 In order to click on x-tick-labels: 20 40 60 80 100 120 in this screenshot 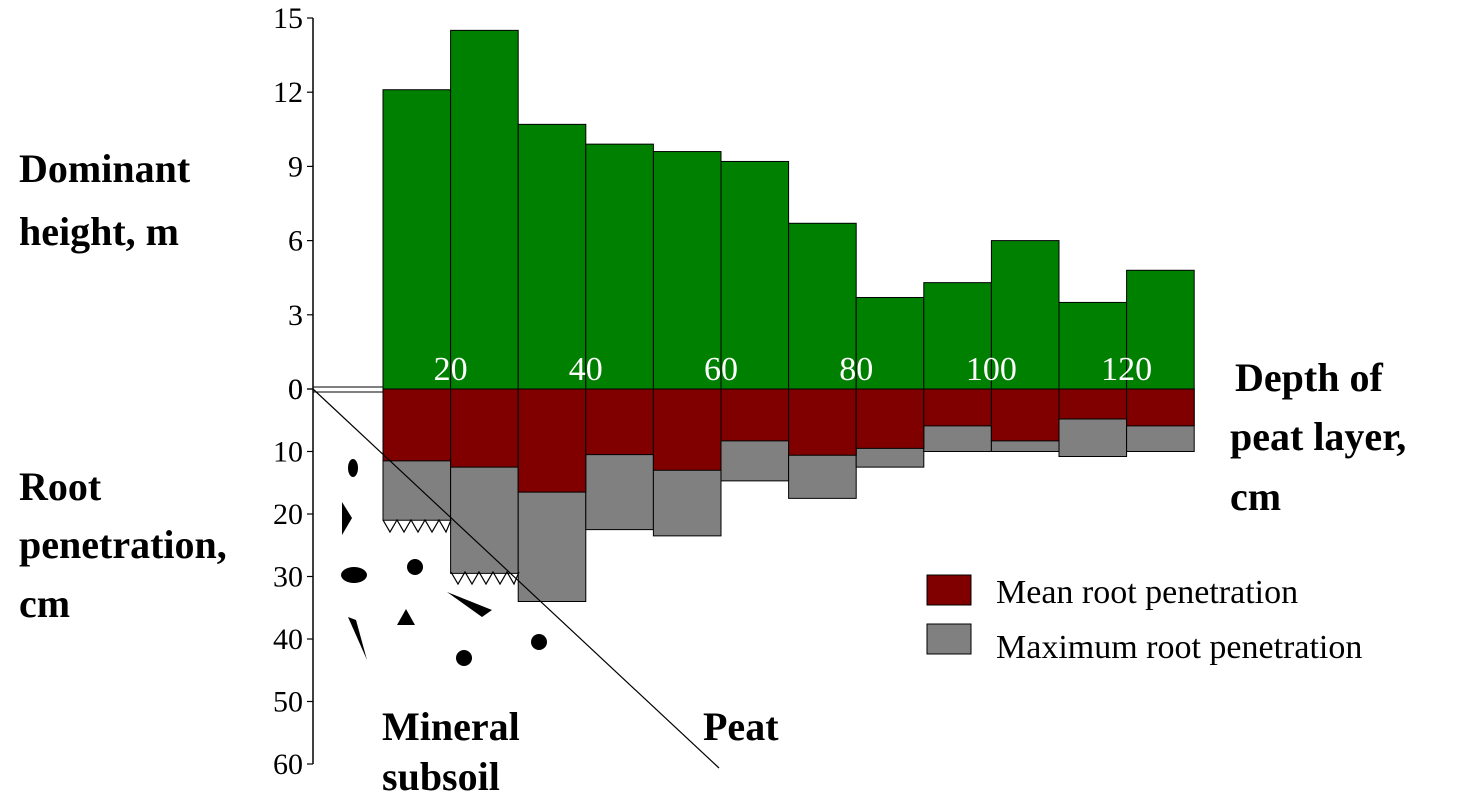, I will do `click(793, 369)`.